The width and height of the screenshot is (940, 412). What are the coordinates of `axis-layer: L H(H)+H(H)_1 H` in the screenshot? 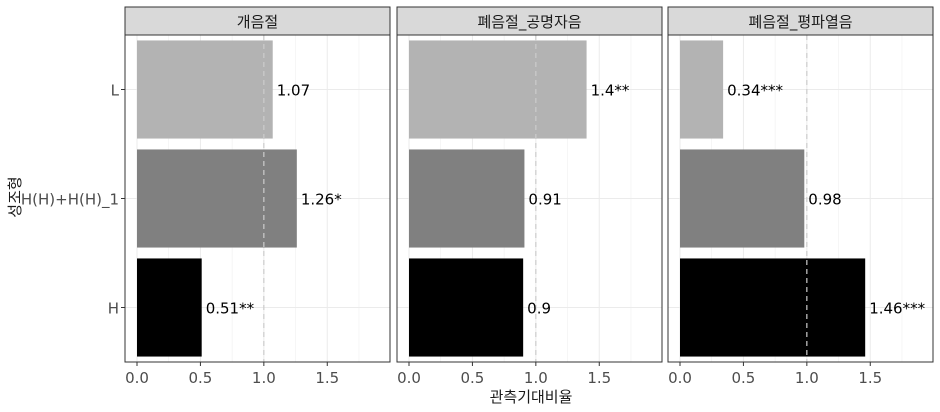 It's located at (73, 200).